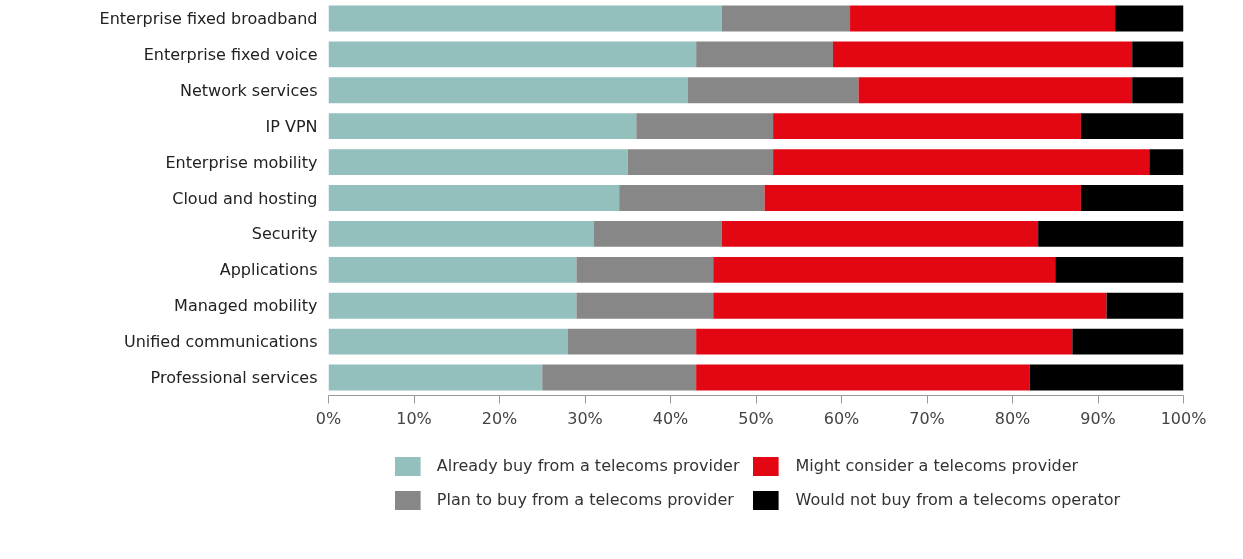 The image size is (1243, 559). I want to click on x-tick-label: 60%, so click(841, 418).